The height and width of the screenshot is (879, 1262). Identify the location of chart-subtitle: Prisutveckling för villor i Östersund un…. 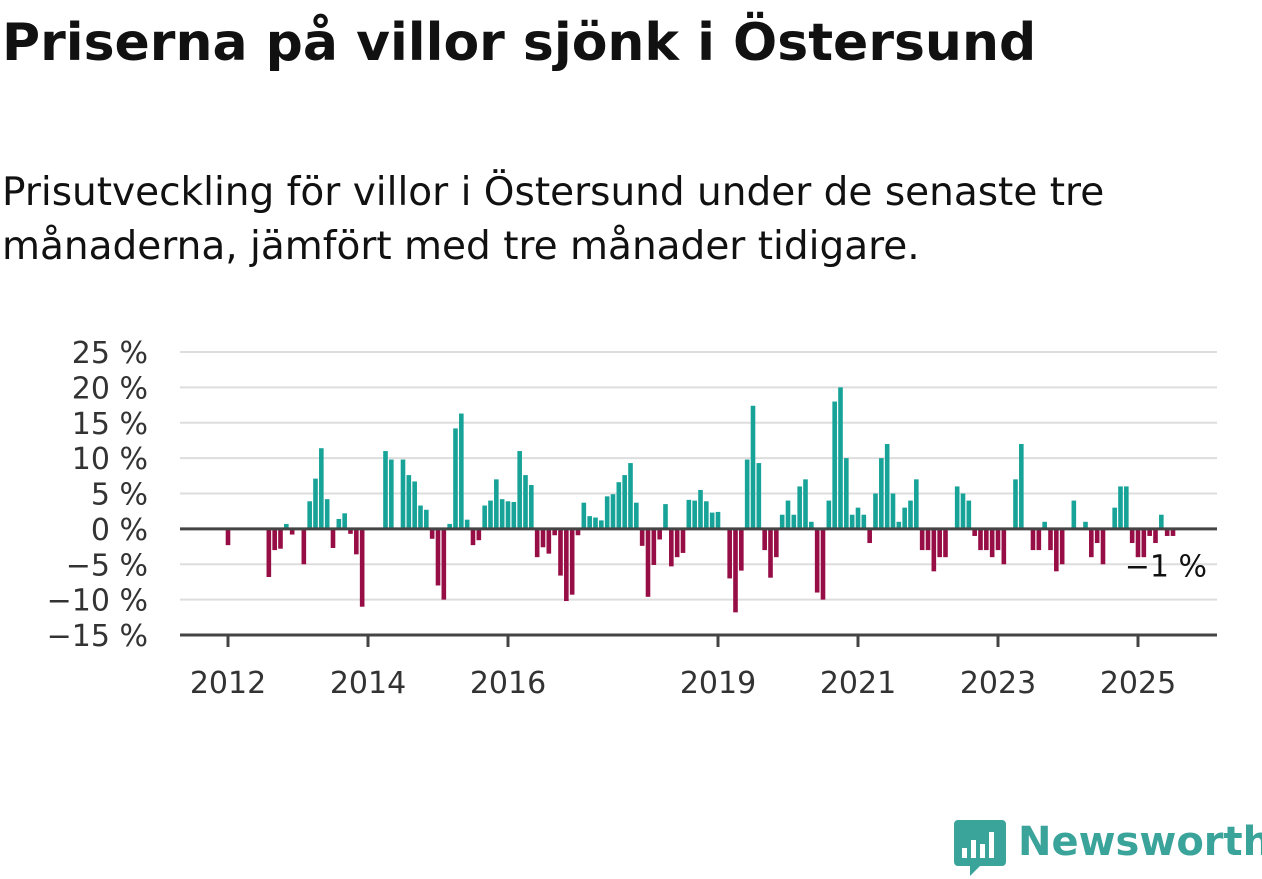
(553, 219).